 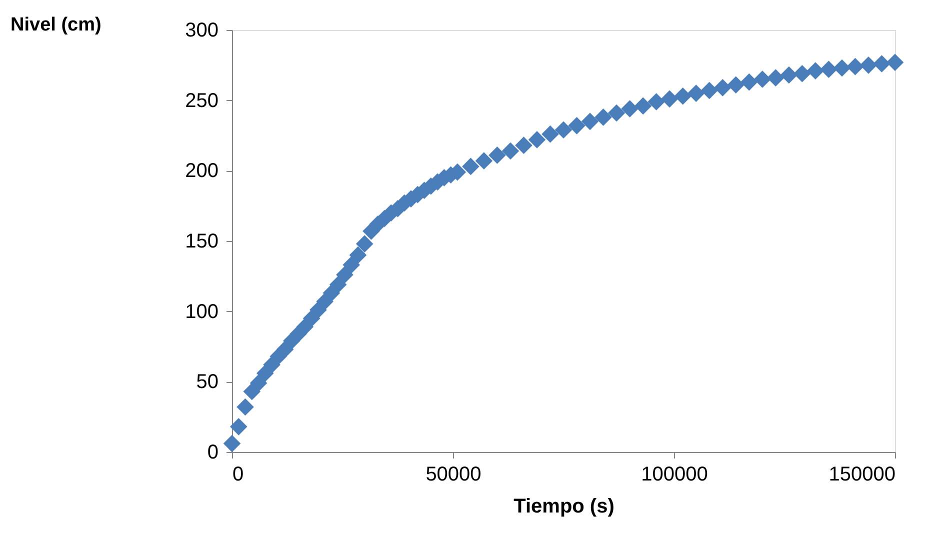 I want to click on y-axis-title: Nivel (cm), so click(x=56, y=25).